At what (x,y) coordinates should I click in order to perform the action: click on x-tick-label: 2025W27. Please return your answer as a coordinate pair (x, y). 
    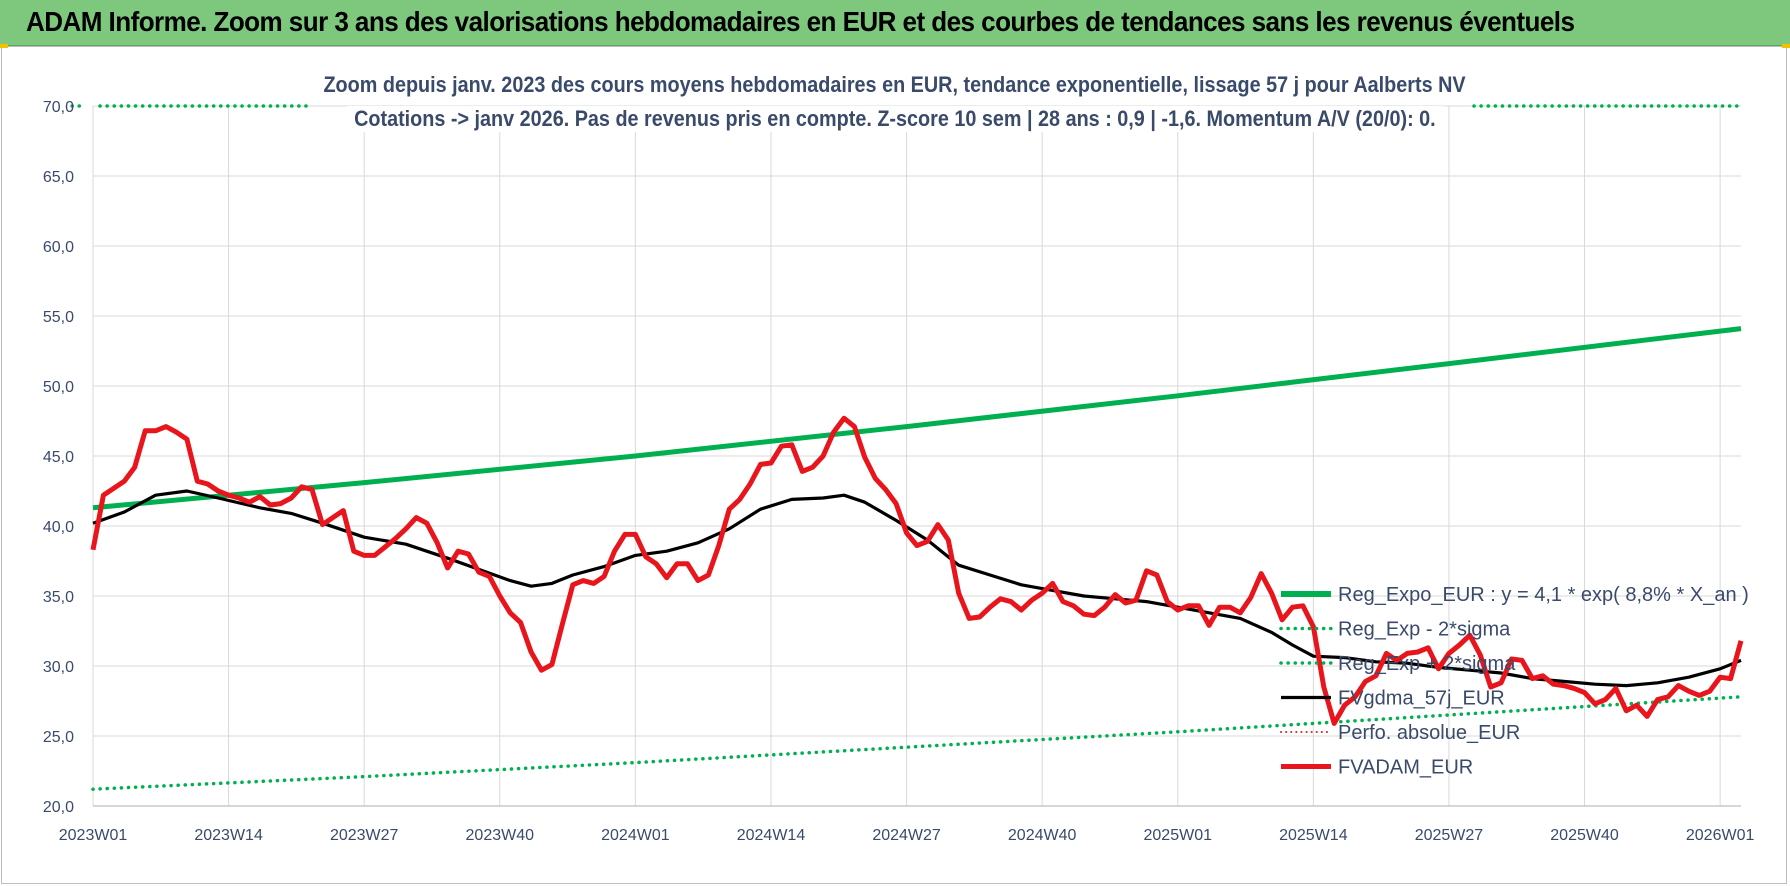
    Looking at the image, I should click on (1449, 835).